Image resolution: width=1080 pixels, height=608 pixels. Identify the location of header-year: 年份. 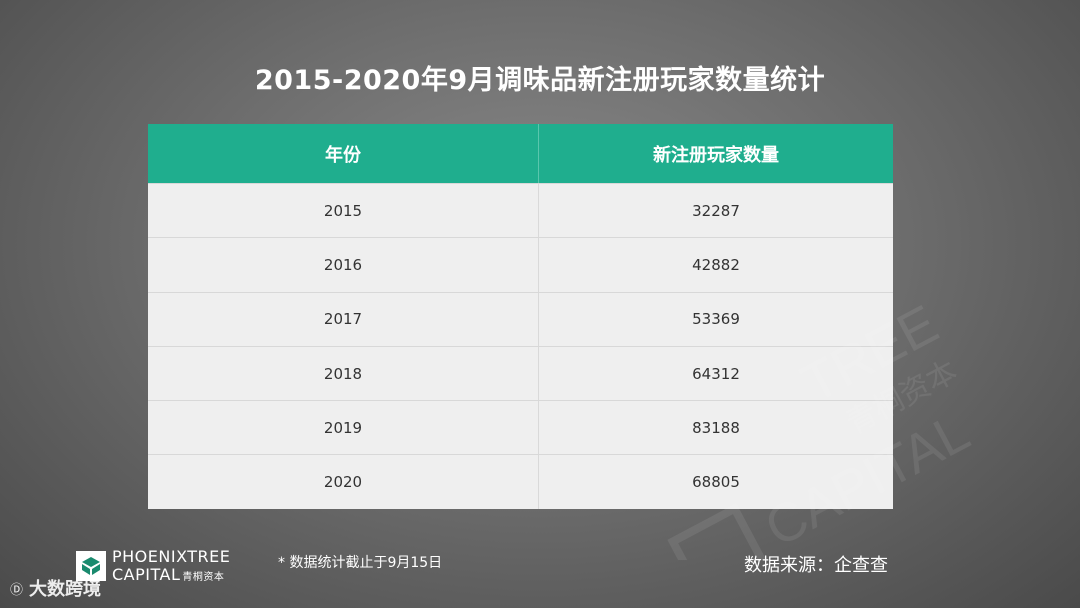
(343, 153).